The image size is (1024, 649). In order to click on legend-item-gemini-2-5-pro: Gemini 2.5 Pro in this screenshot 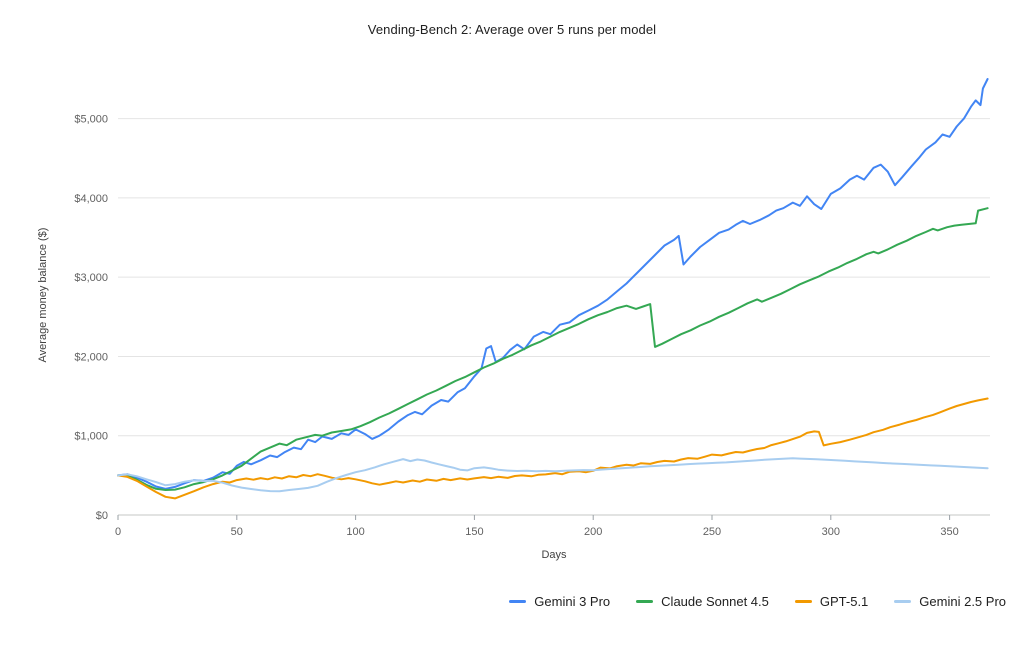, I will do `click(950, 601)`.